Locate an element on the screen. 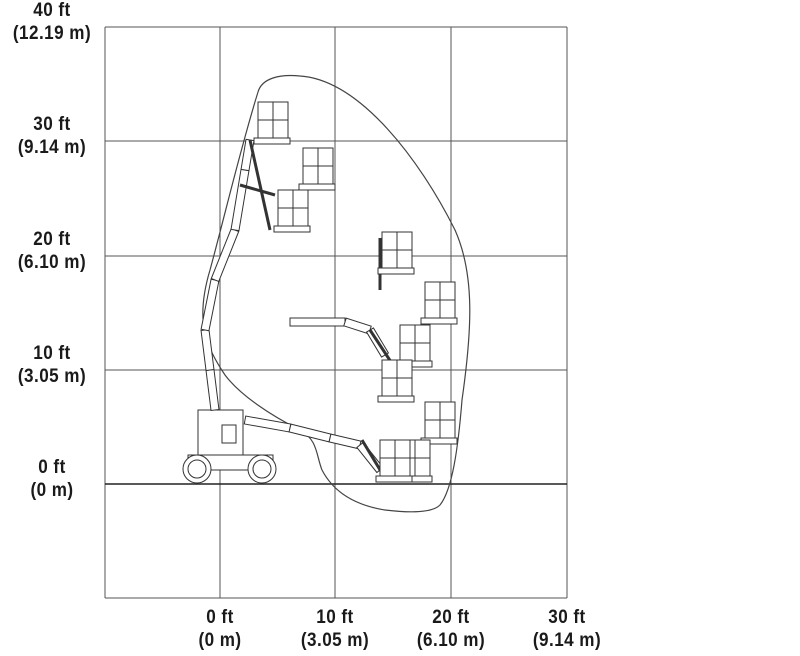  y-axis-label: 0 ft (0 m) is located at coordinates (52, 479).